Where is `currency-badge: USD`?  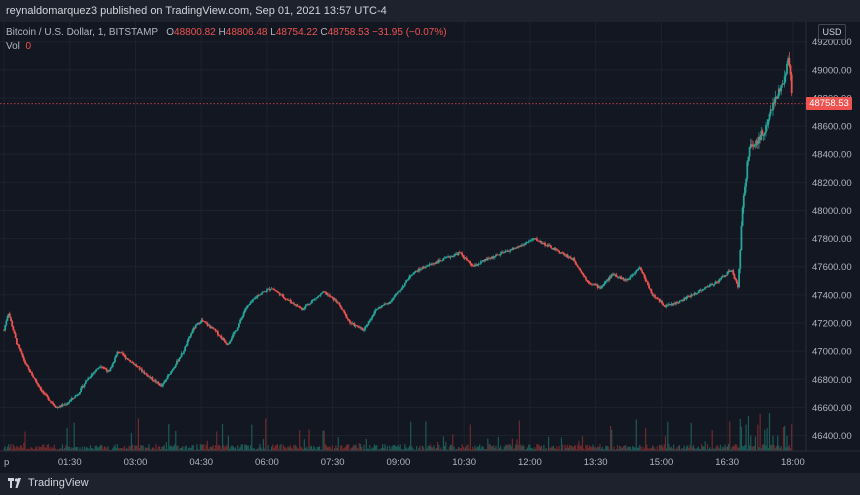 currency-badge: USD is located at coordinates (832, 32).